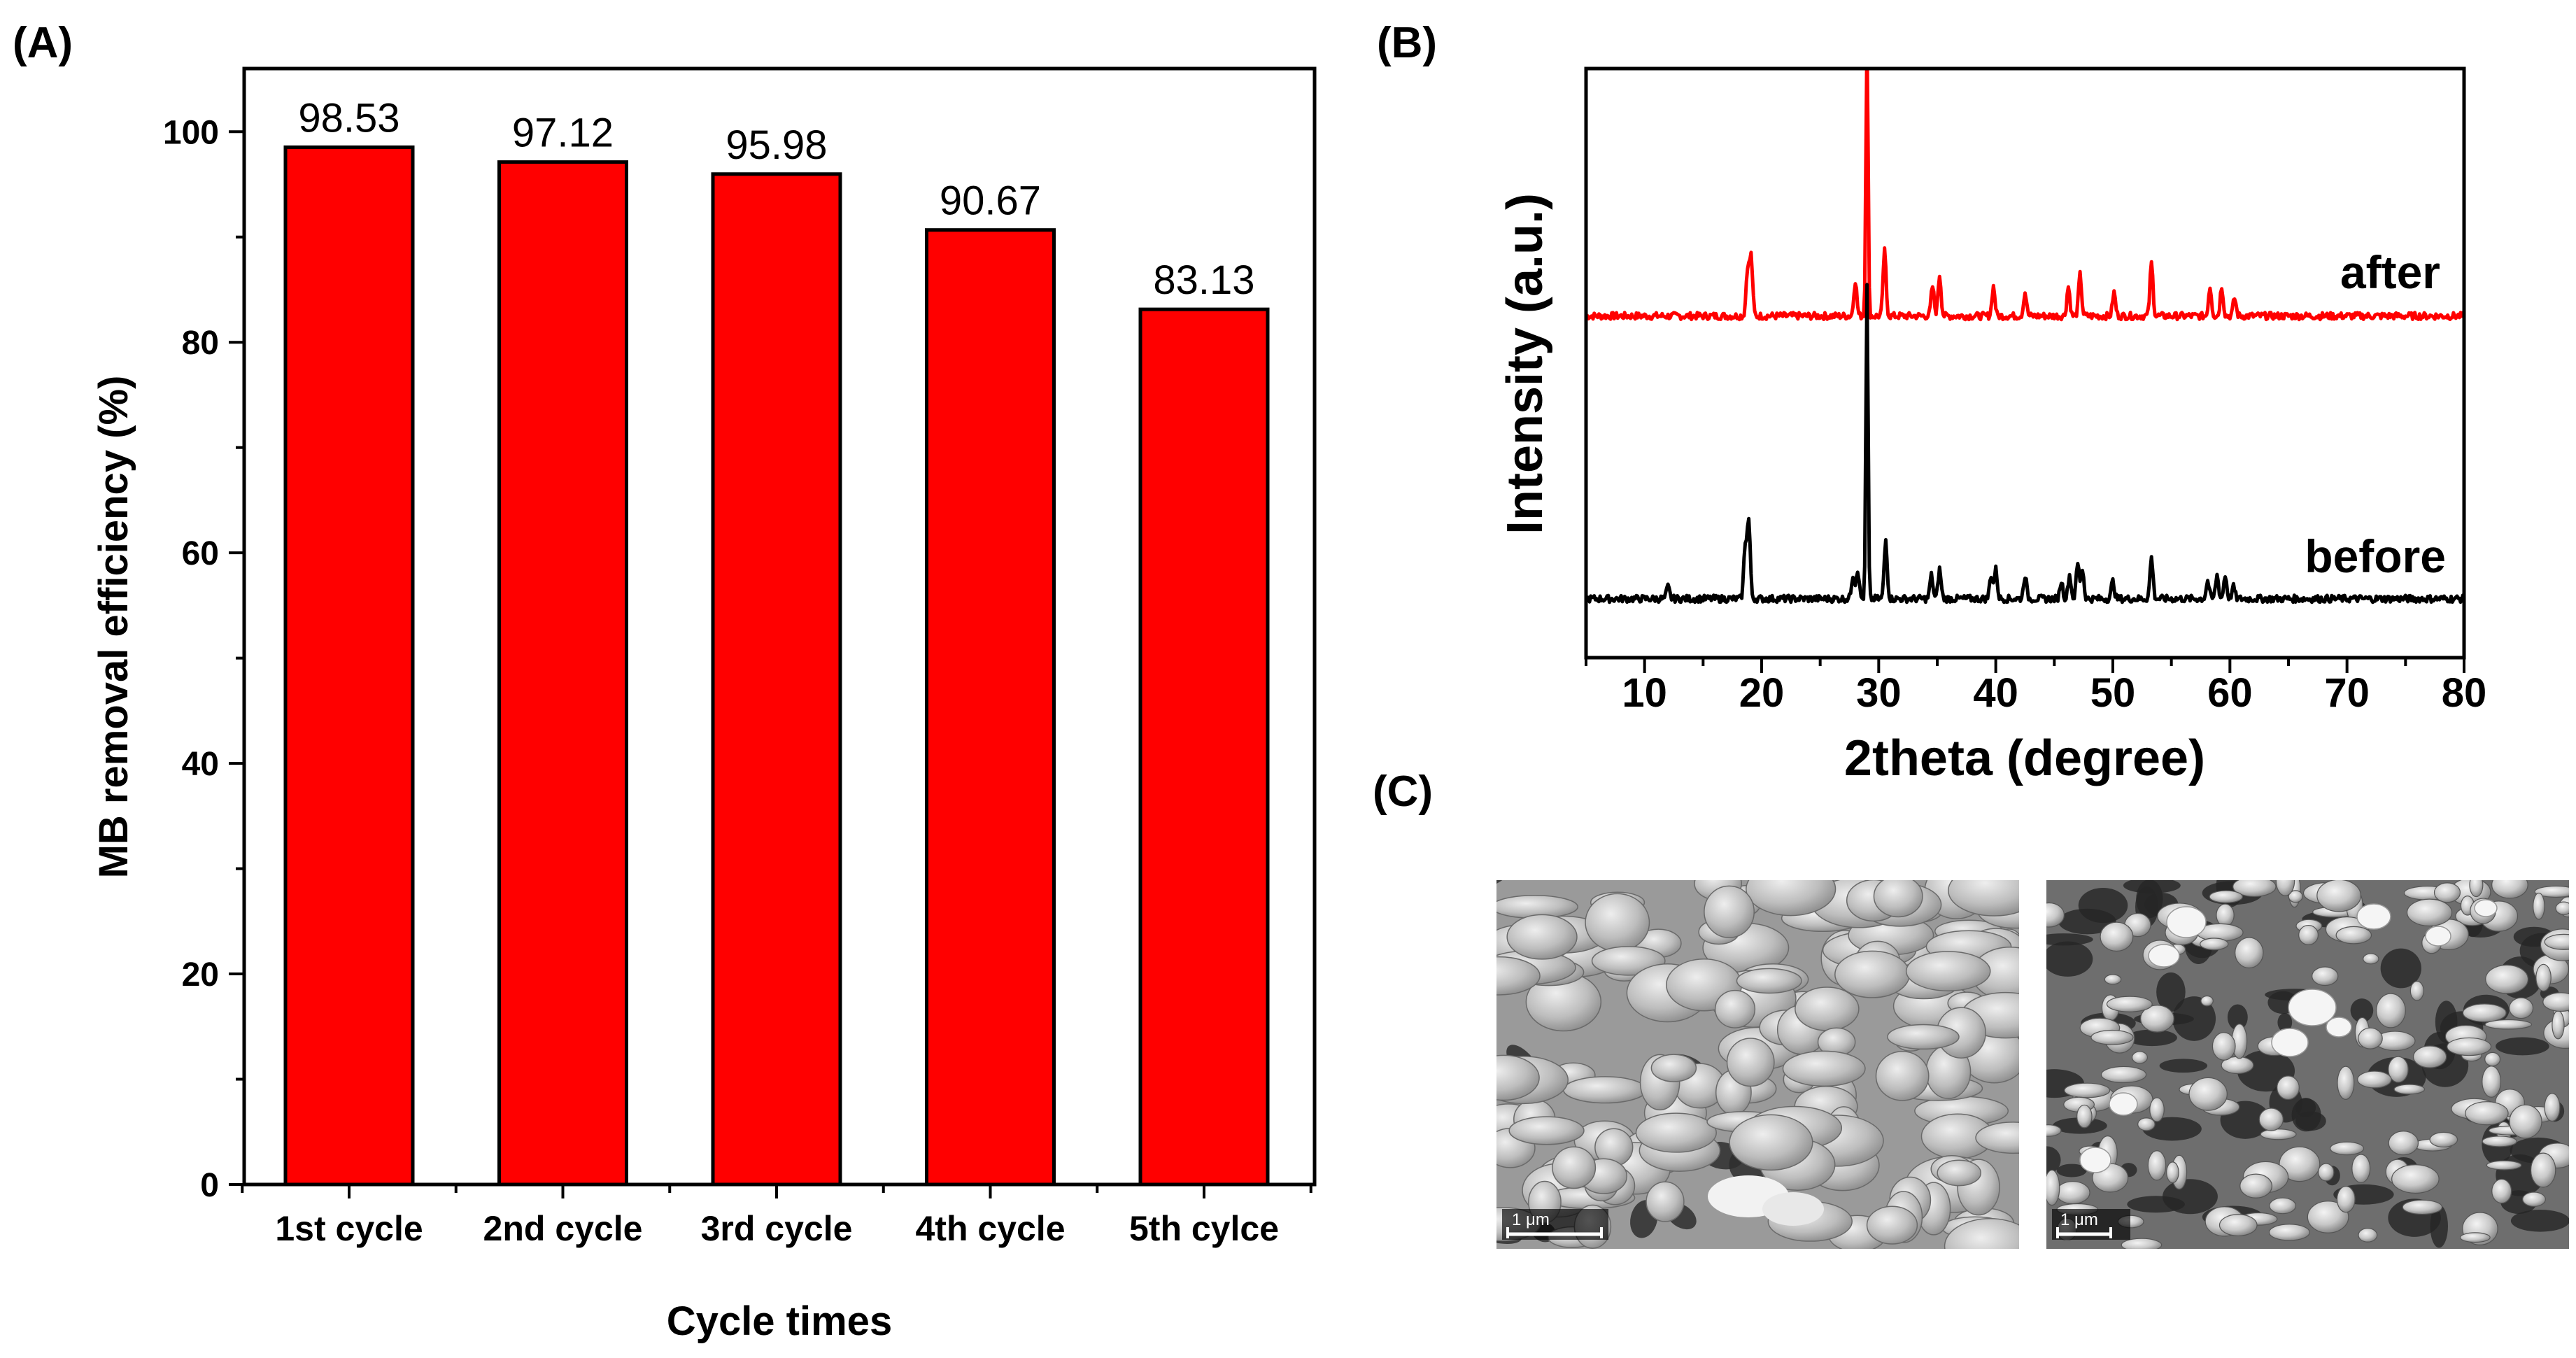 This screenshot has width=2576, height=1358. I want to click on bar-value-label: 95.98, so click(776, 145).